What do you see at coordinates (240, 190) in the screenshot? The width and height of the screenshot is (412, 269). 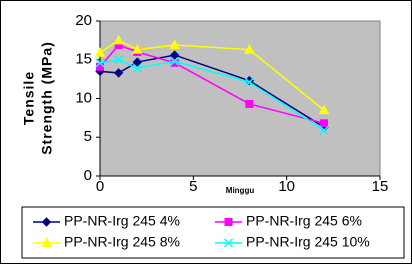 I see `x-axis-label: Minggu` at bounding box center [240, 190].